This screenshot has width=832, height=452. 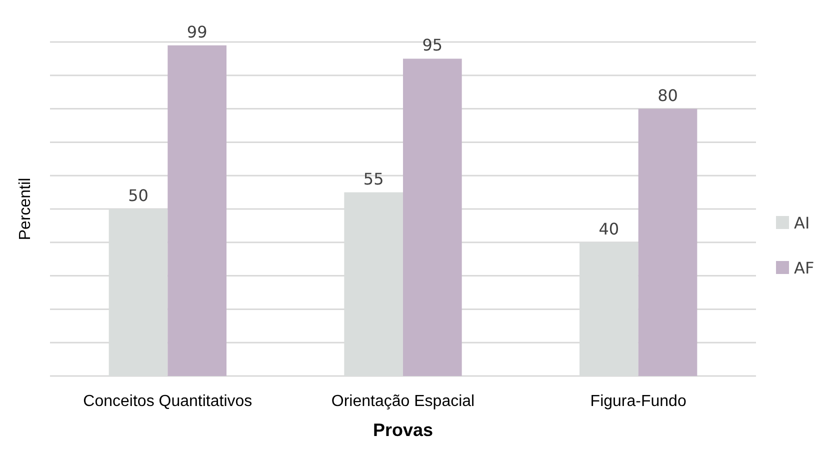 I want to click on data-label: 55, so click(x=373, y=178).